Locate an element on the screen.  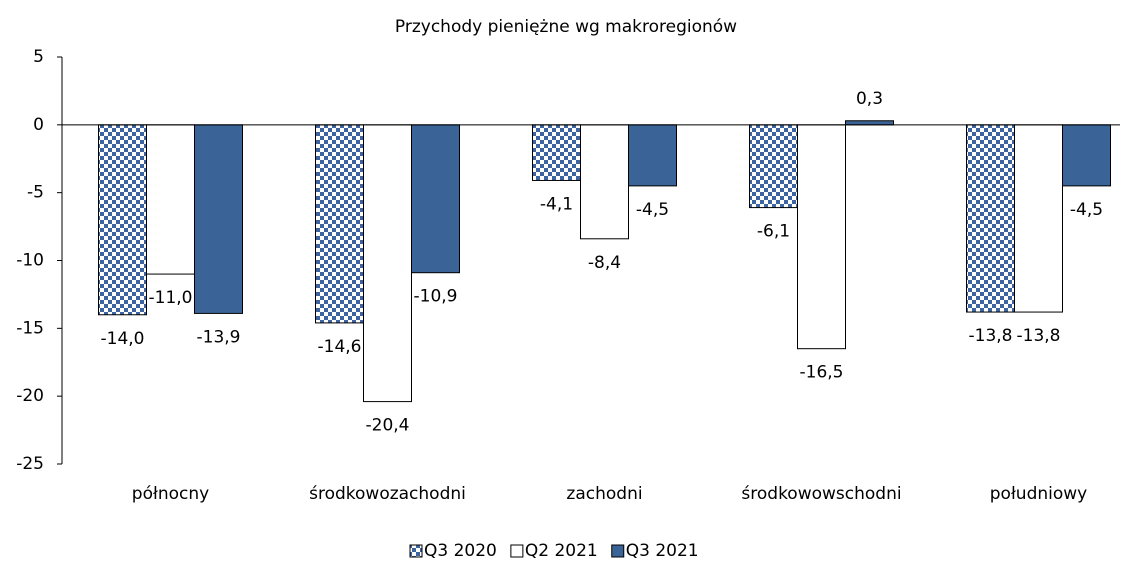
y-tick-label: -5 is located at coordinates (35, 193).